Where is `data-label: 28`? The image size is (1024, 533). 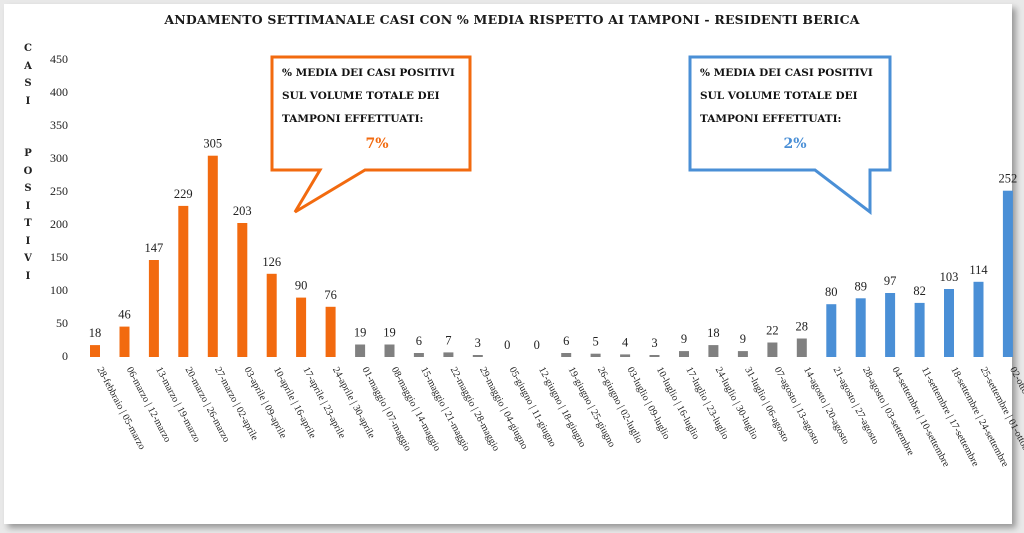 data-label: 28 is located at coordinates (802, 327).